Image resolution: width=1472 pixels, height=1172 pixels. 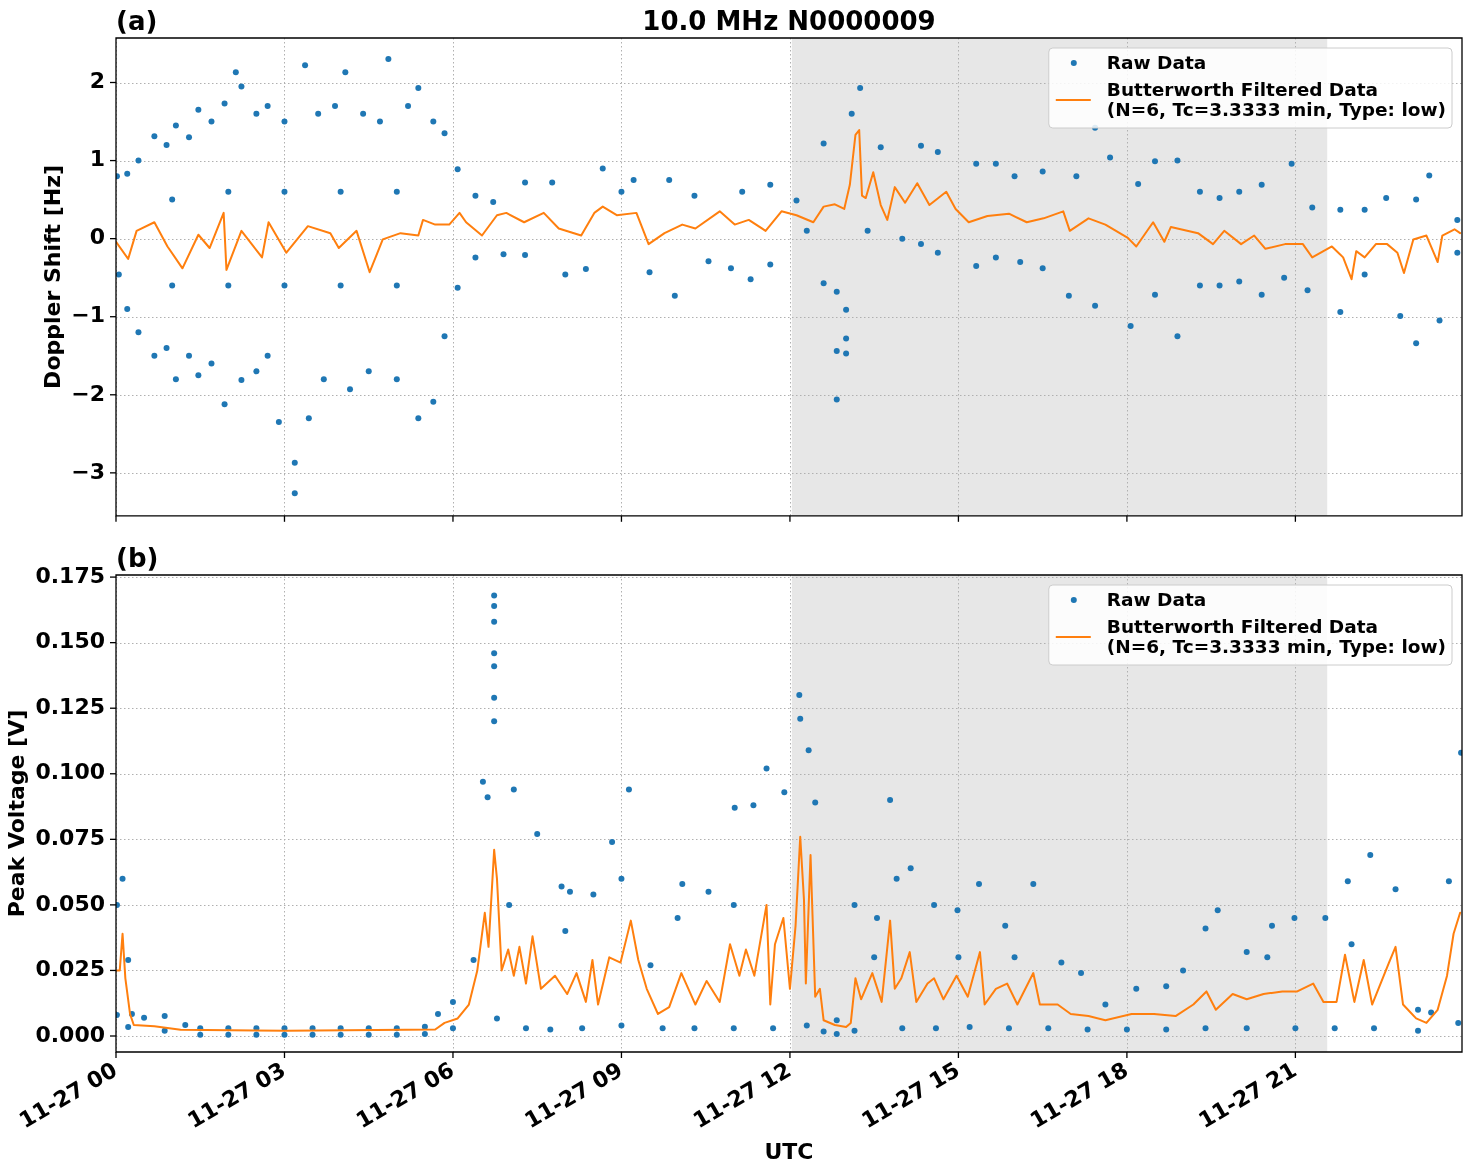 I want to click on y-tick-label: 0.150, so click(x=70, y=641).